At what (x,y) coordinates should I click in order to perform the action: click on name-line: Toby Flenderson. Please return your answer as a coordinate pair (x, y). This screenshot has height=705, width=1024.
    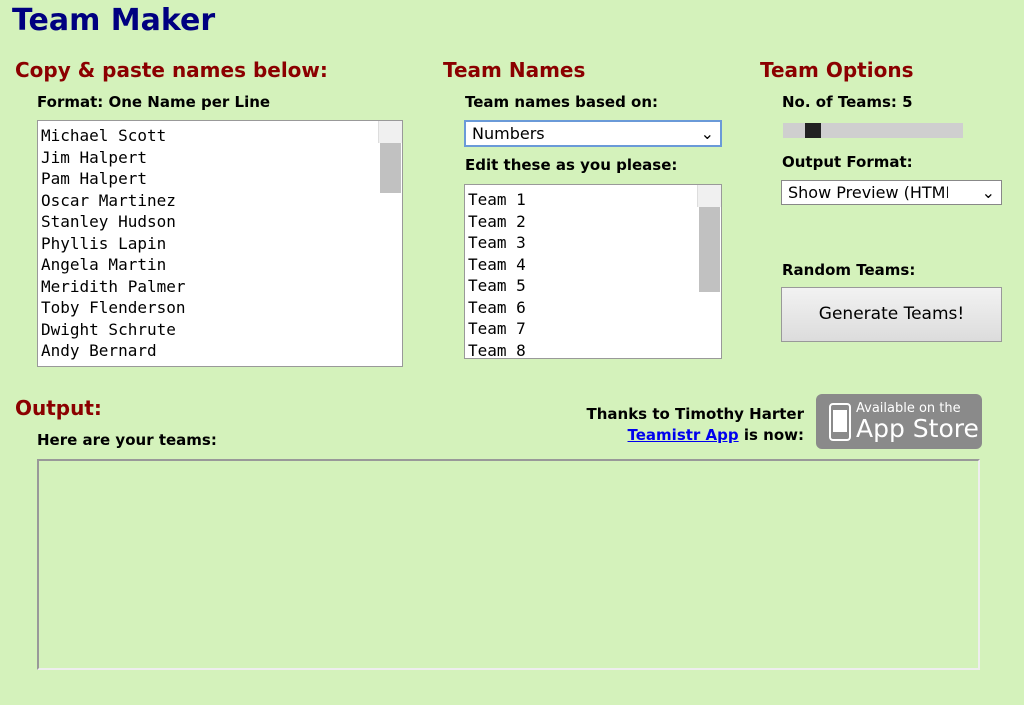
    Looking at the image, I should click on (113, 307).